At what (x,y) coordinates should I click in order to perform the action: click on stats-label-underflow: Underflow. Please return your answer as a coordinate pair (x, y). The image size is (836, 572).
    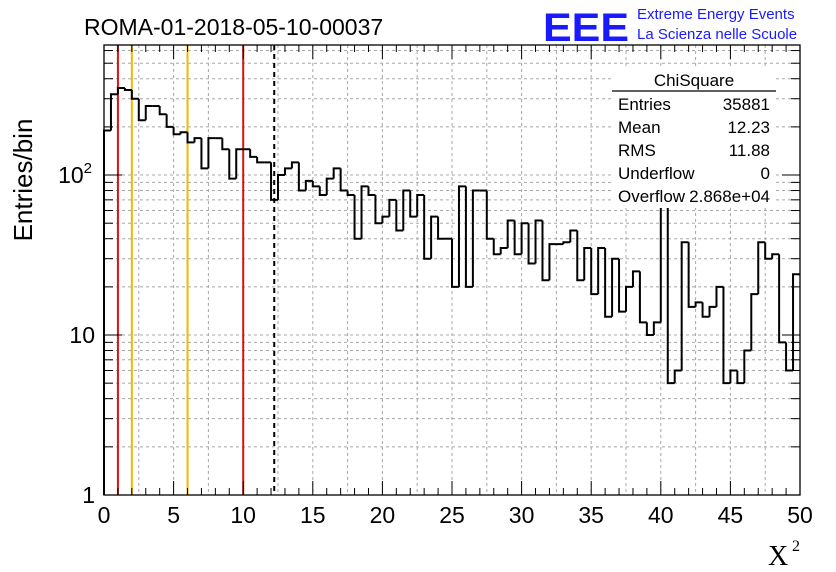
    Looking at the image, I should click on (656, 173).